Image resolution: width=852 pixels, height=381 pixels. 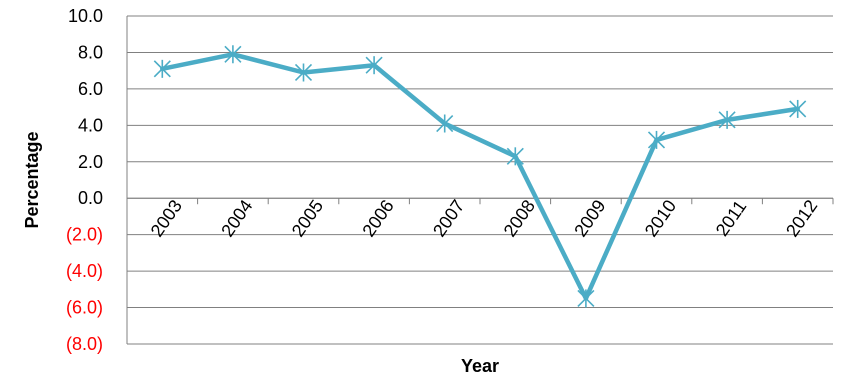 What do you see at coordinates (448, 218) in the screenshot?
I see `x-tick-label: 2007` at bounding box center [448, 218].